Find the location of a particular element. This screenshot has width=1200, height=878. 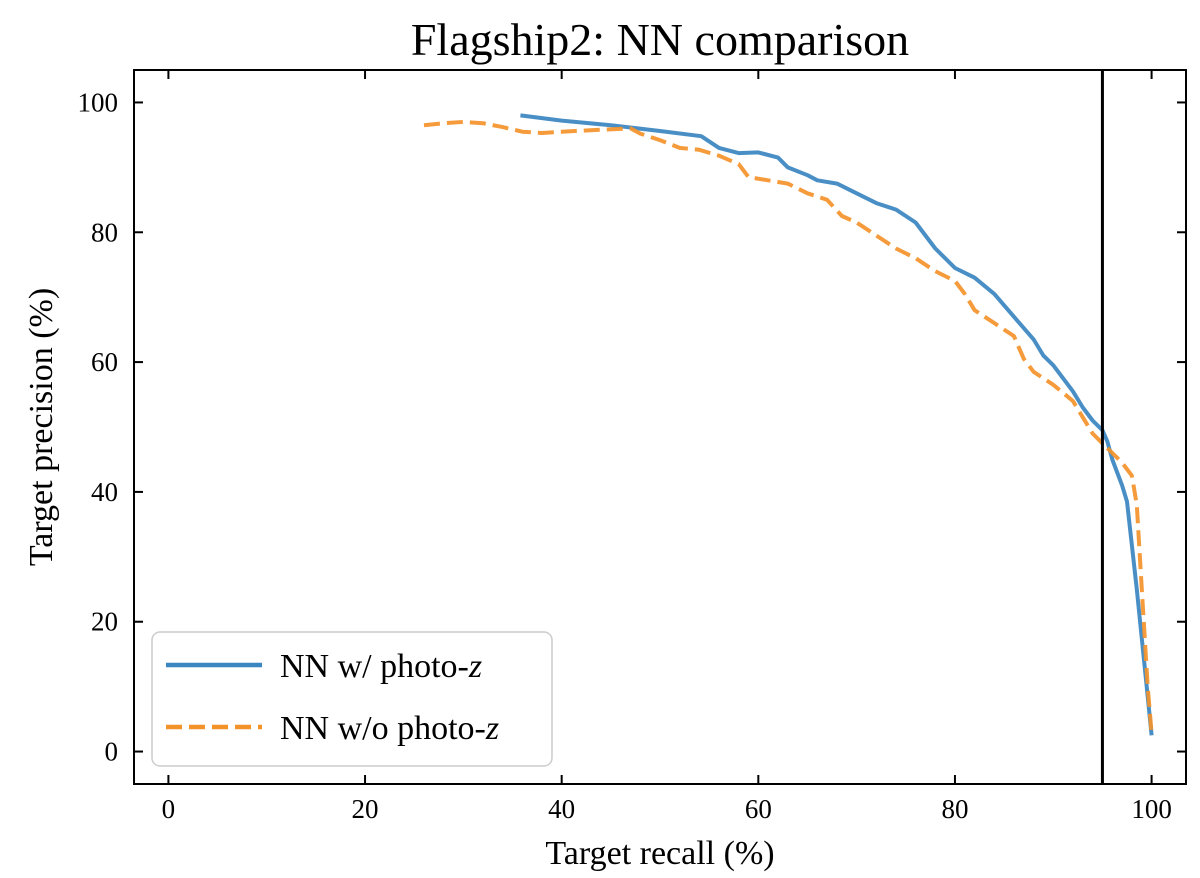

y-tick-label: 20 is located at coordinates (104, 622).